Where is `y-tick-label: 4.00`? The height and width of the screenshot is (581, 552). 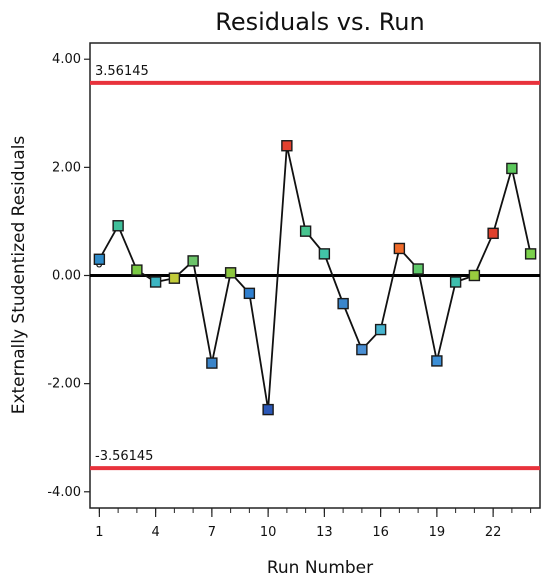
y-tick-label: 4.00 is located at coordinates (66, 59).